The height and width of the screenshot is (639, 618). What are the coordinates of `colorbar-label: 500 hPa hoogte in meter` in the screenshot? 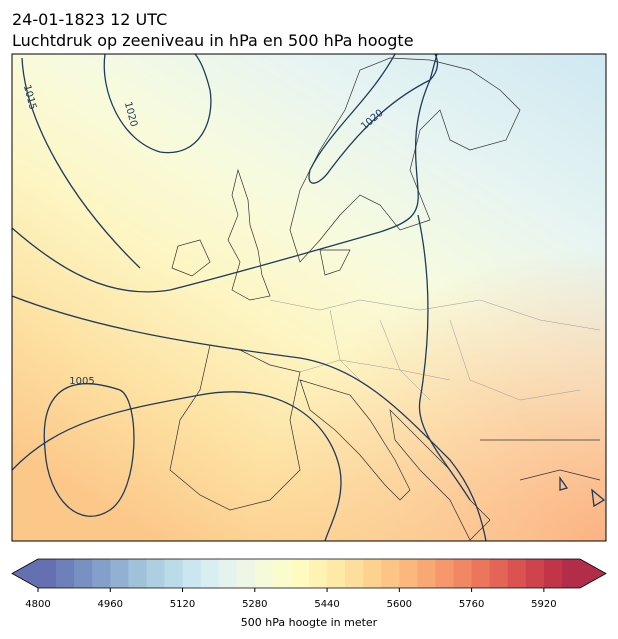 It's located at (309, 622).